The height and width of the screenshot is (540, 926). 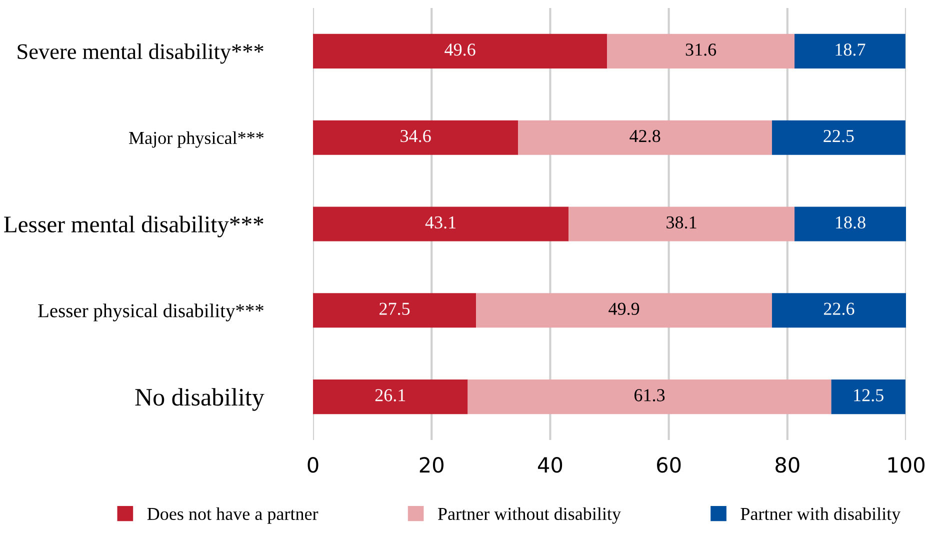 What do you see at coordinates (906, 465) in the screenshot?
I see `x-tick-label: 100` at bounding box center [906, 465].